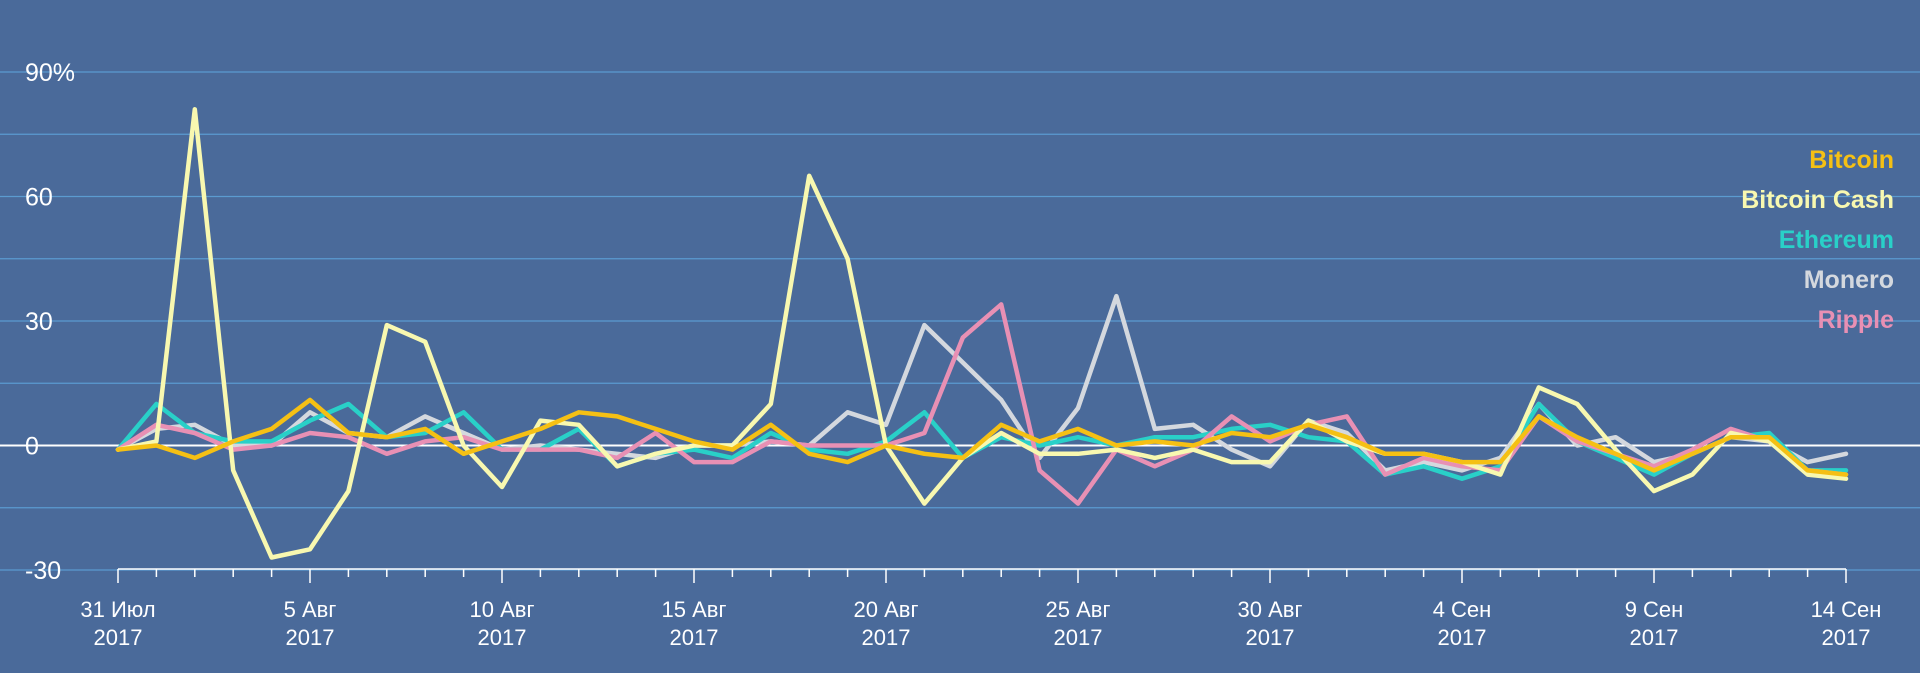  I want to click on x-tick-label: 31 Июл, so click(117, 609).